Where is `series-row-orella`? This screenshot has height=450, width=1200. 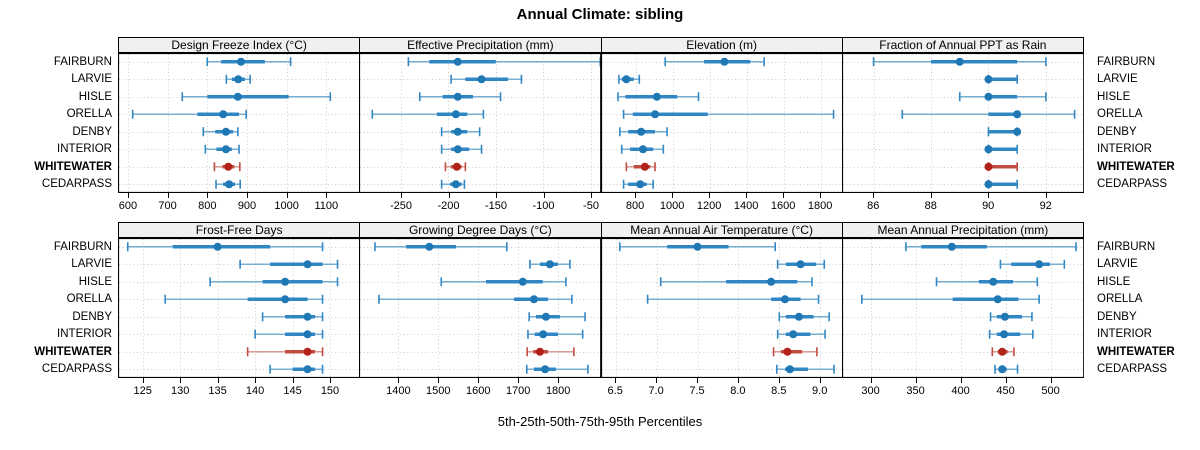 series-row-orella is located at coordinates (728, 114).